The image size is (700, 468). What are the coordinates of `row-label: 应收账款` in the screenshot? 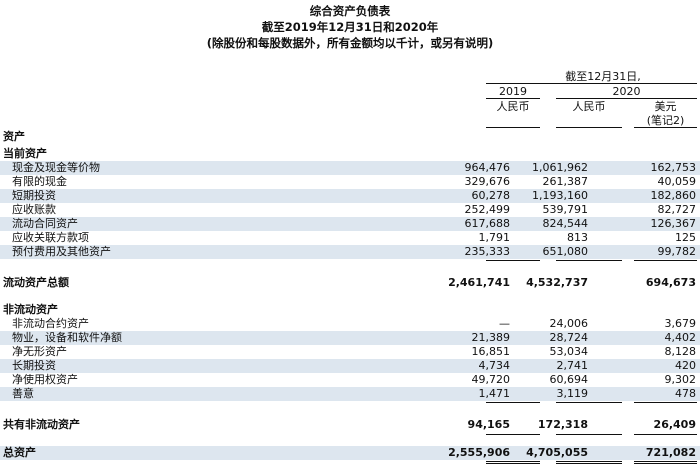 It's located at (34, 209).